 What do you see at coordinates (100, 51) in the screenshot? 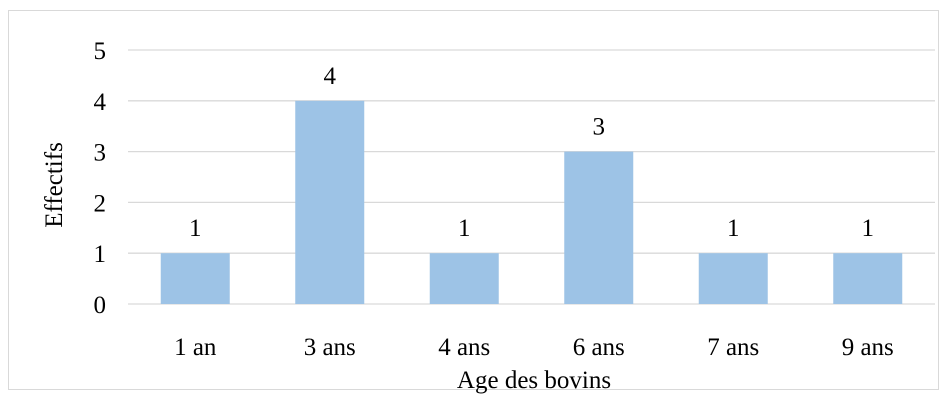
I see `y-tick-label: 5` at bounding box center [100, 51].